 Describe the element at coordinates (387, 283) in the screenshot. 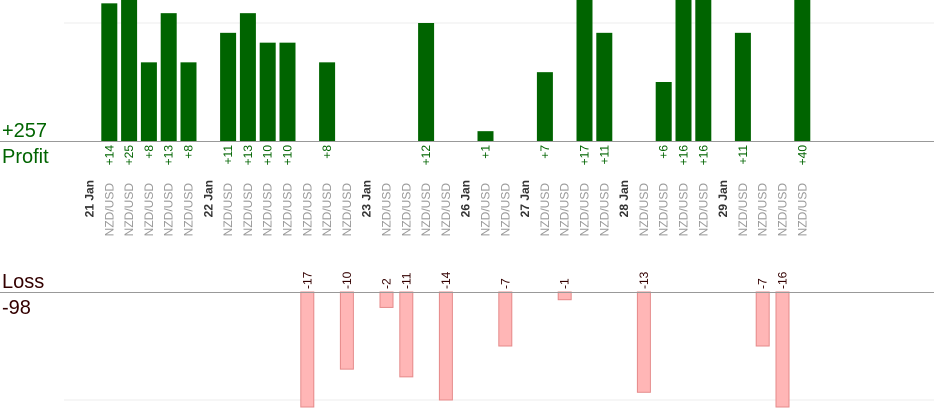

I see `loss-value-label: -2` at that location.